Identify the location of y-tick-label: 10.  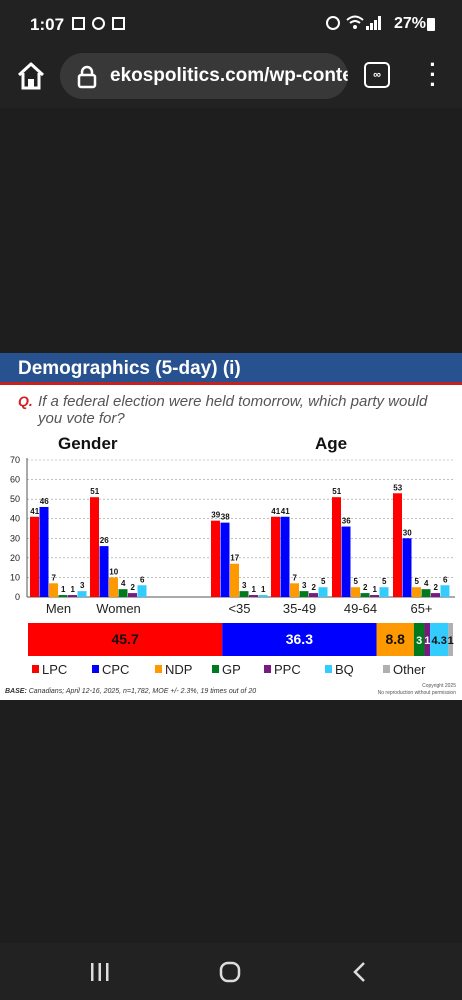
(15, 577).